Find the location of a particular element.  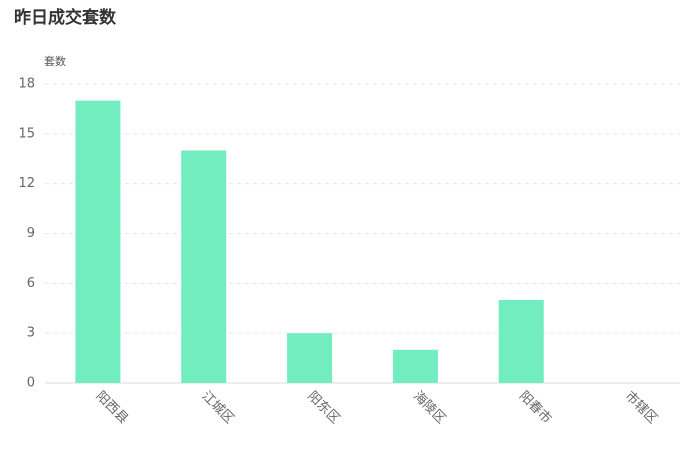

y-tick-label: 18 is located at coordinates (26, 84).